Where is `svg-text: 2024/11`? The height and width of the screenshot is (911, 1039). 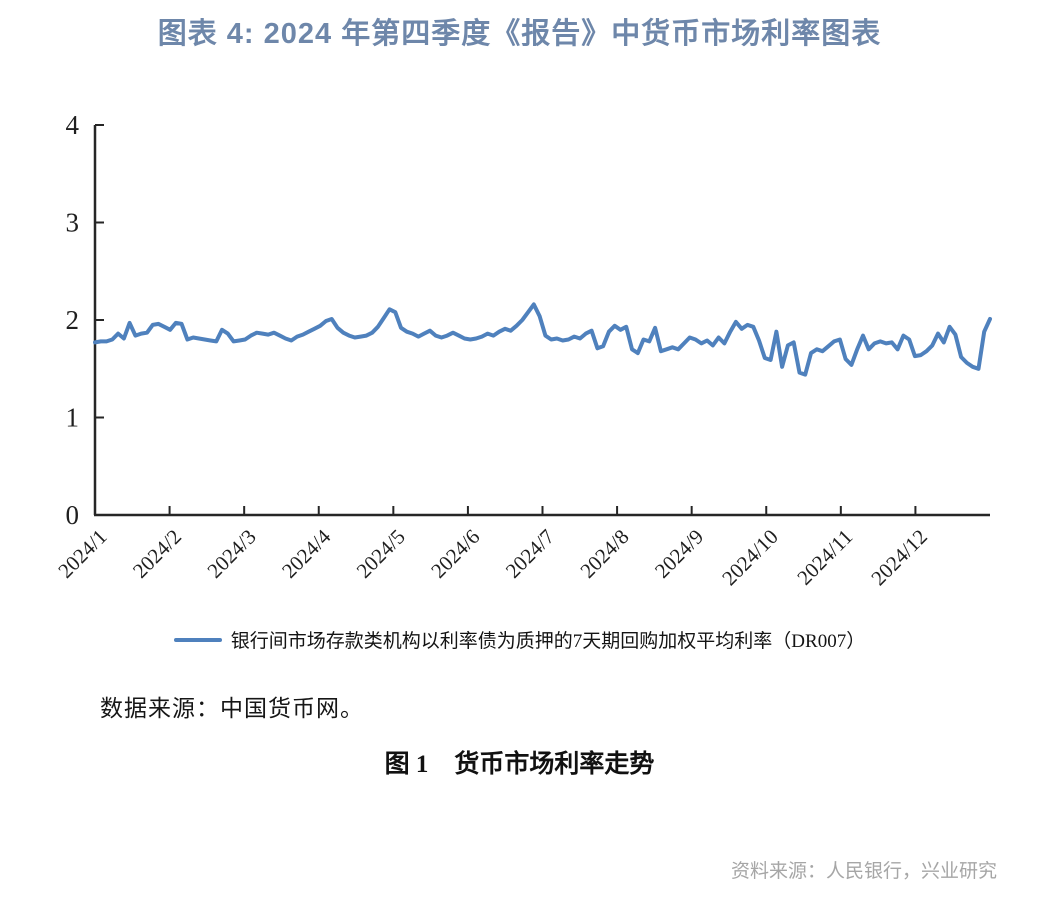 svg-text: 2024/11 is located at coordinates (824, 557).